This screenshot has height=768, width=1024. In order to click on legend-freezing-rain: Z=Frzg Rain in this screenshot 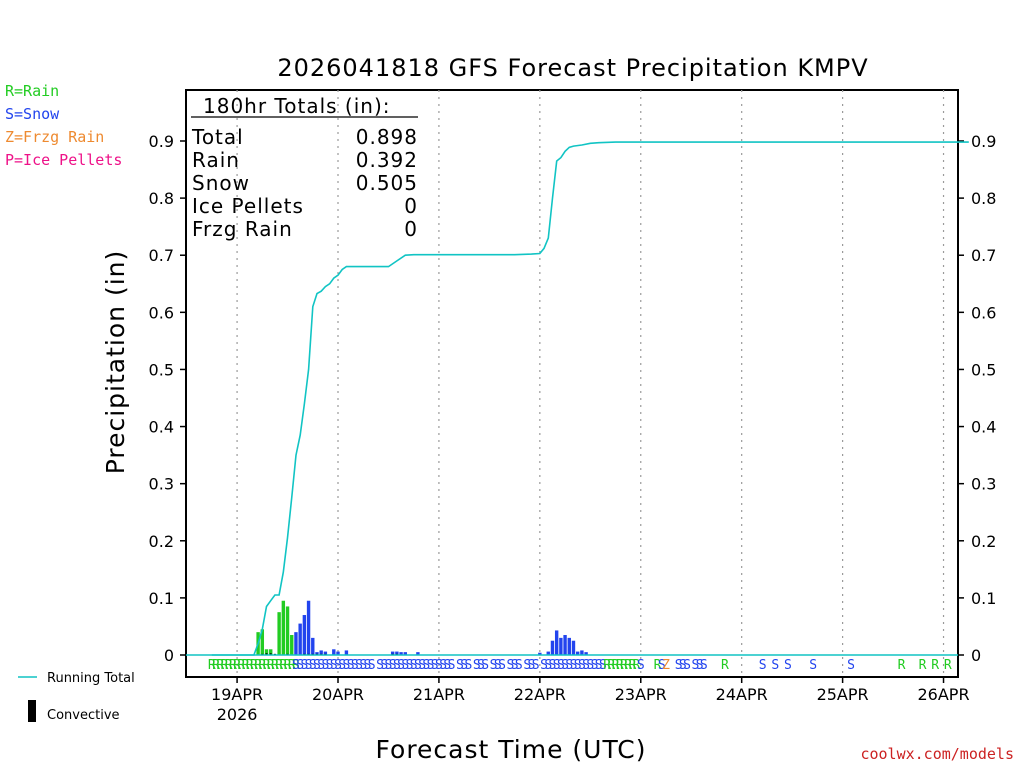, I will do `click(55, 137)`.